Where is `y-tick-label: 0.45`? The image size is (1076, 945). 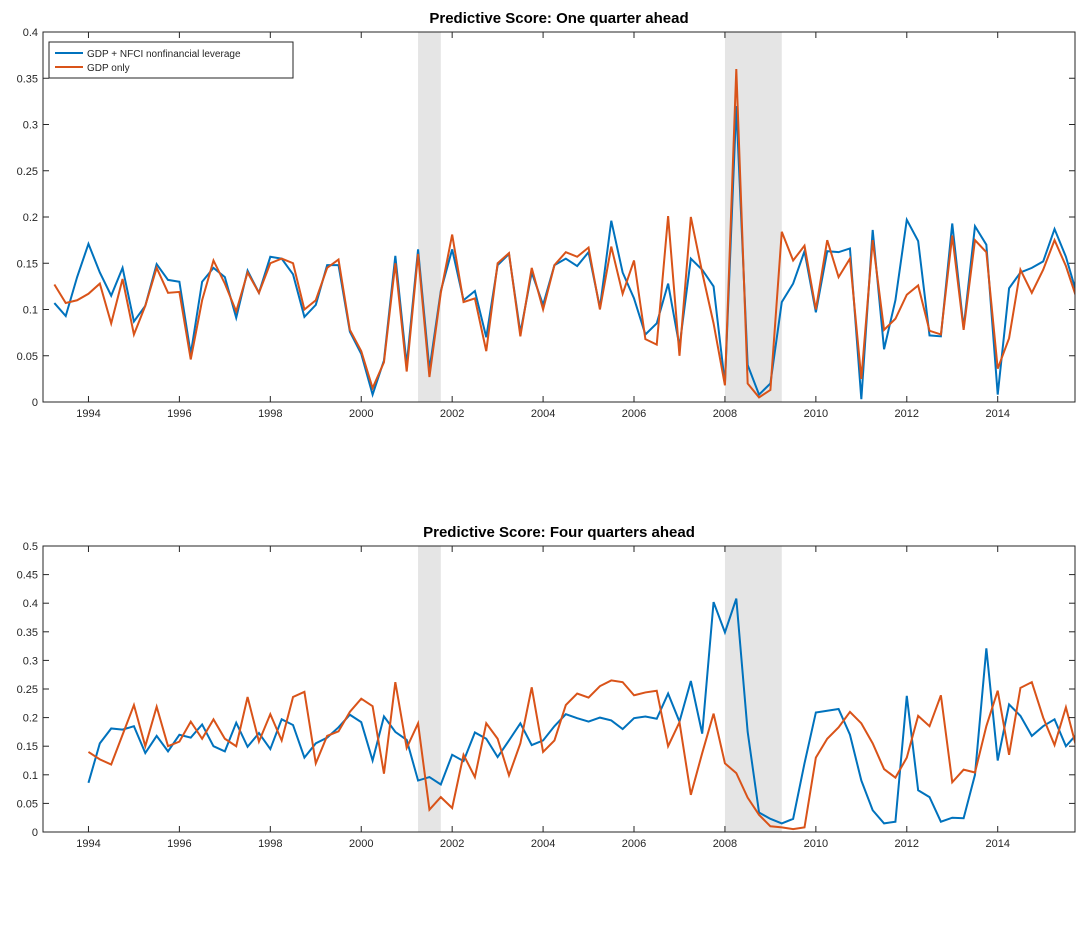
y-tick-label: 0.45 is located at coordinates (27, 576).